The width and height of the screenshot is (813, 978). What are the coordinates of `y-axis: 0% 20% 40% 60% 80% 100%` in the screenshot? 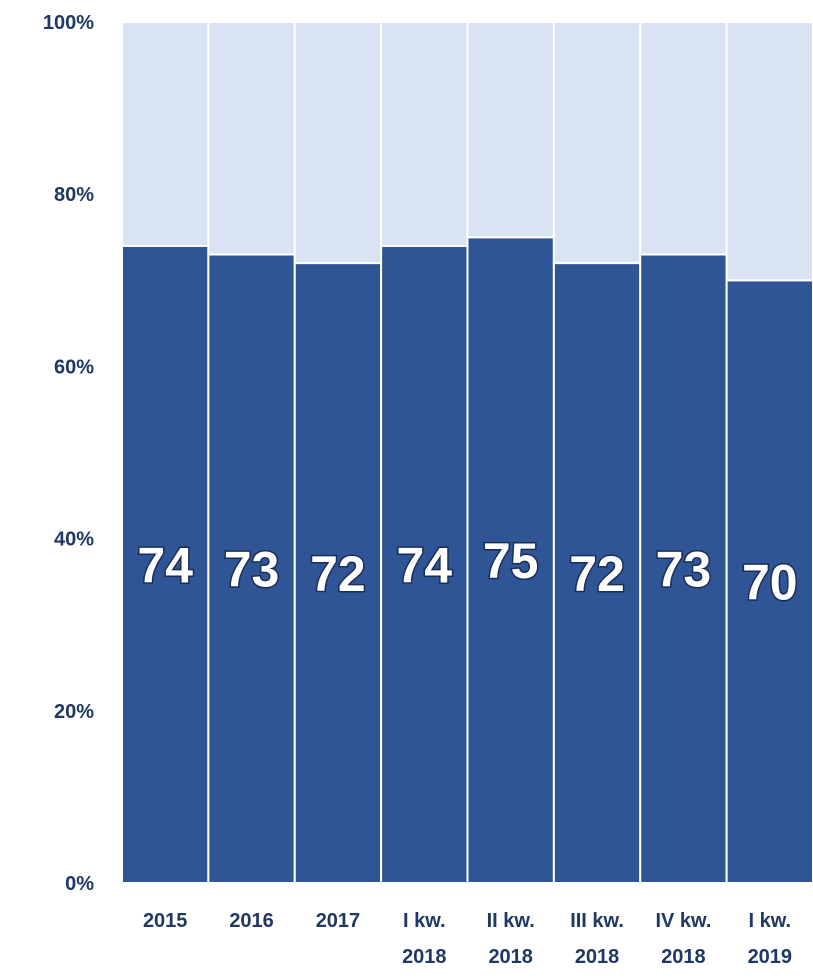 It's located at (68, 453).